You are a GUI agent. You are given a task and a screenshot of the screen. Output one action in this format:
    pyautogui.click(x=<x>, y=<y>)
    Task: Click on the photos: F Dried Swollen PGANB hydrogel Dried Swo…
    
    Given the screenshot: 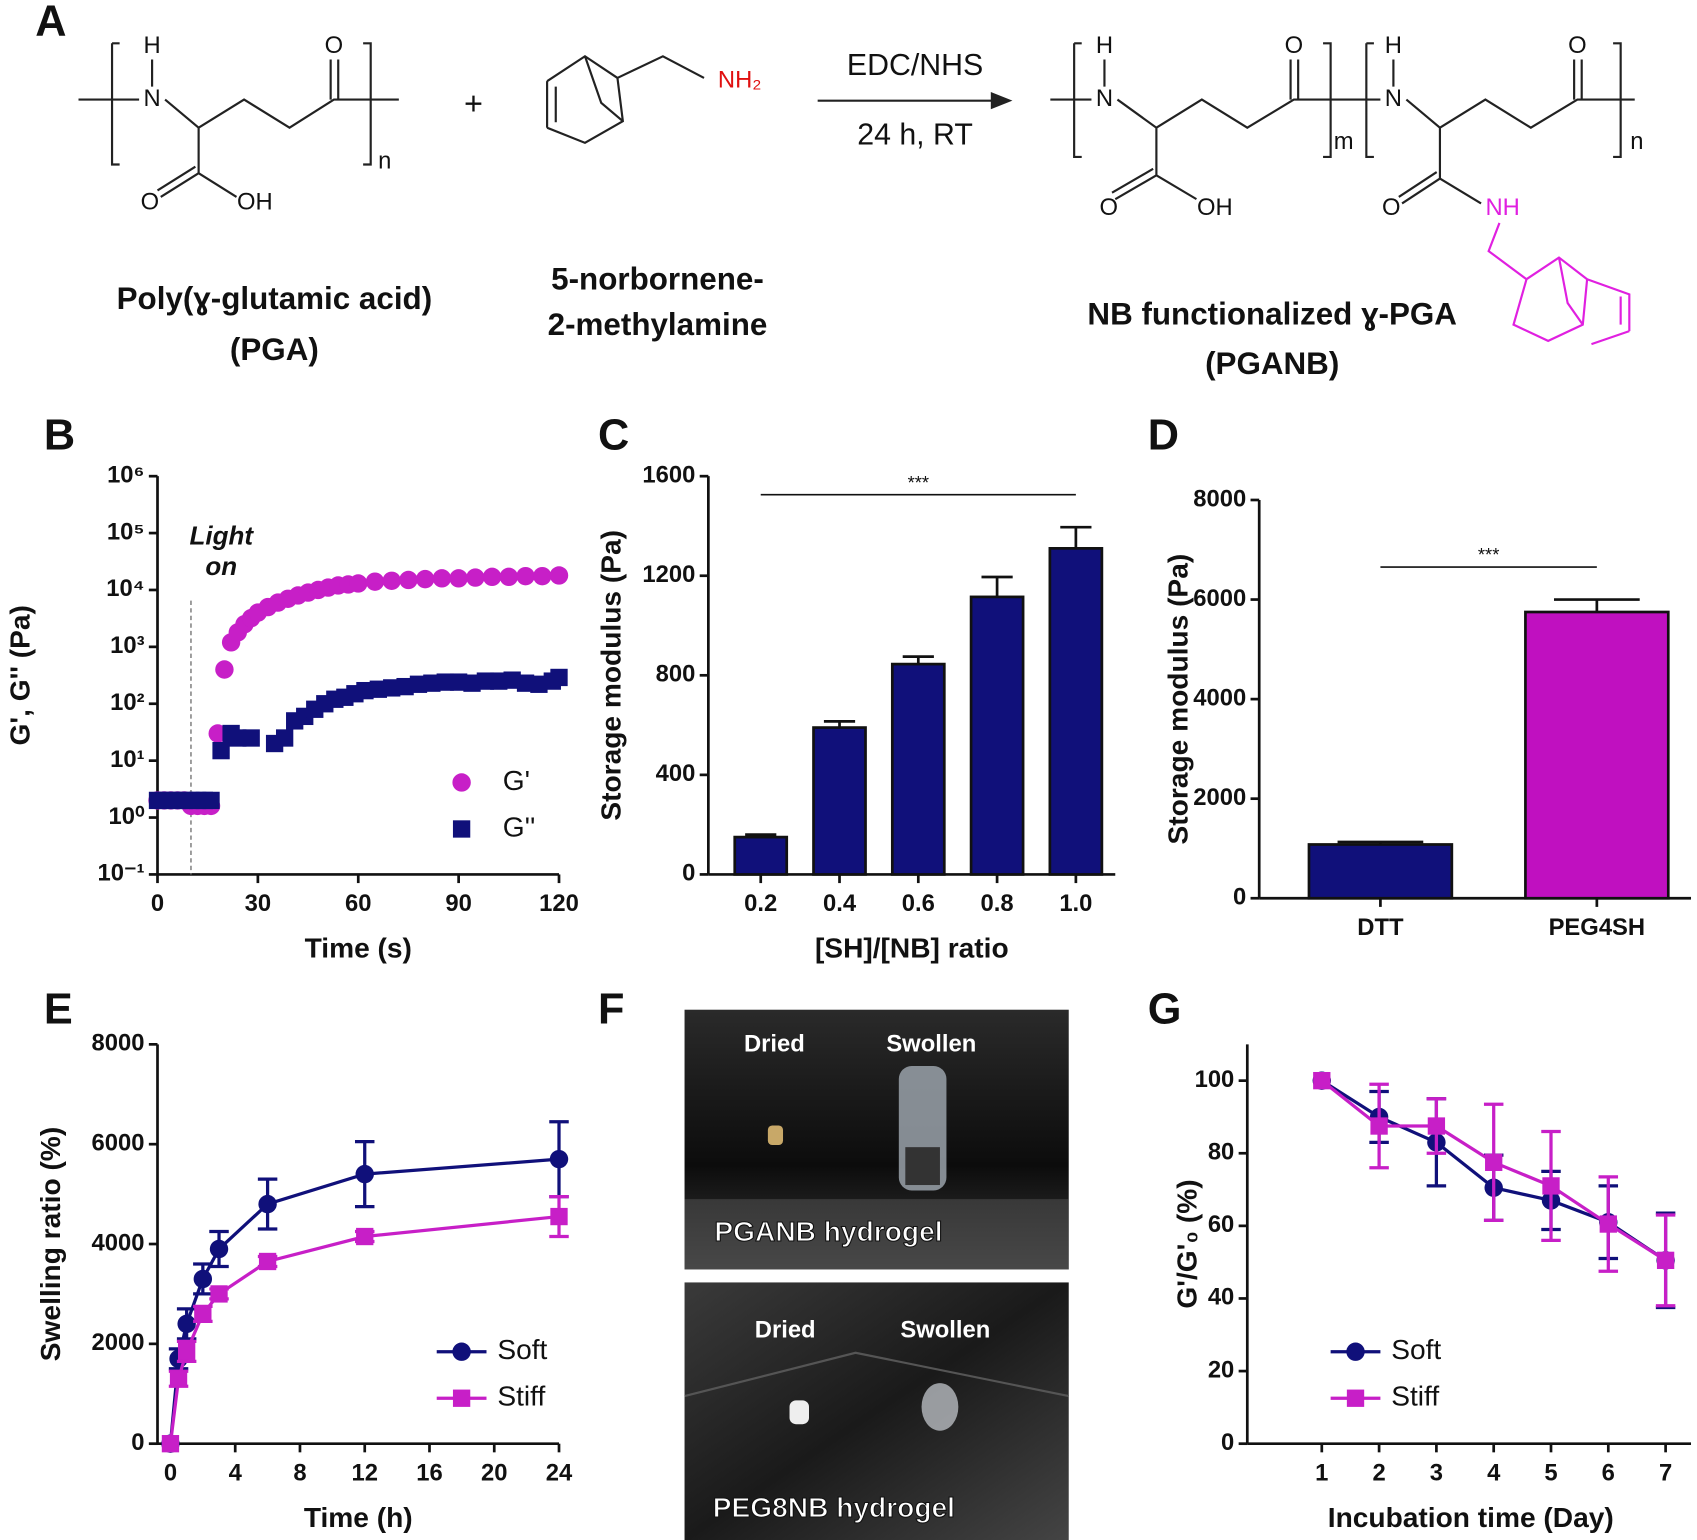 What is the action you would take?
    pyautogui.click(x=833, y=1262)
    